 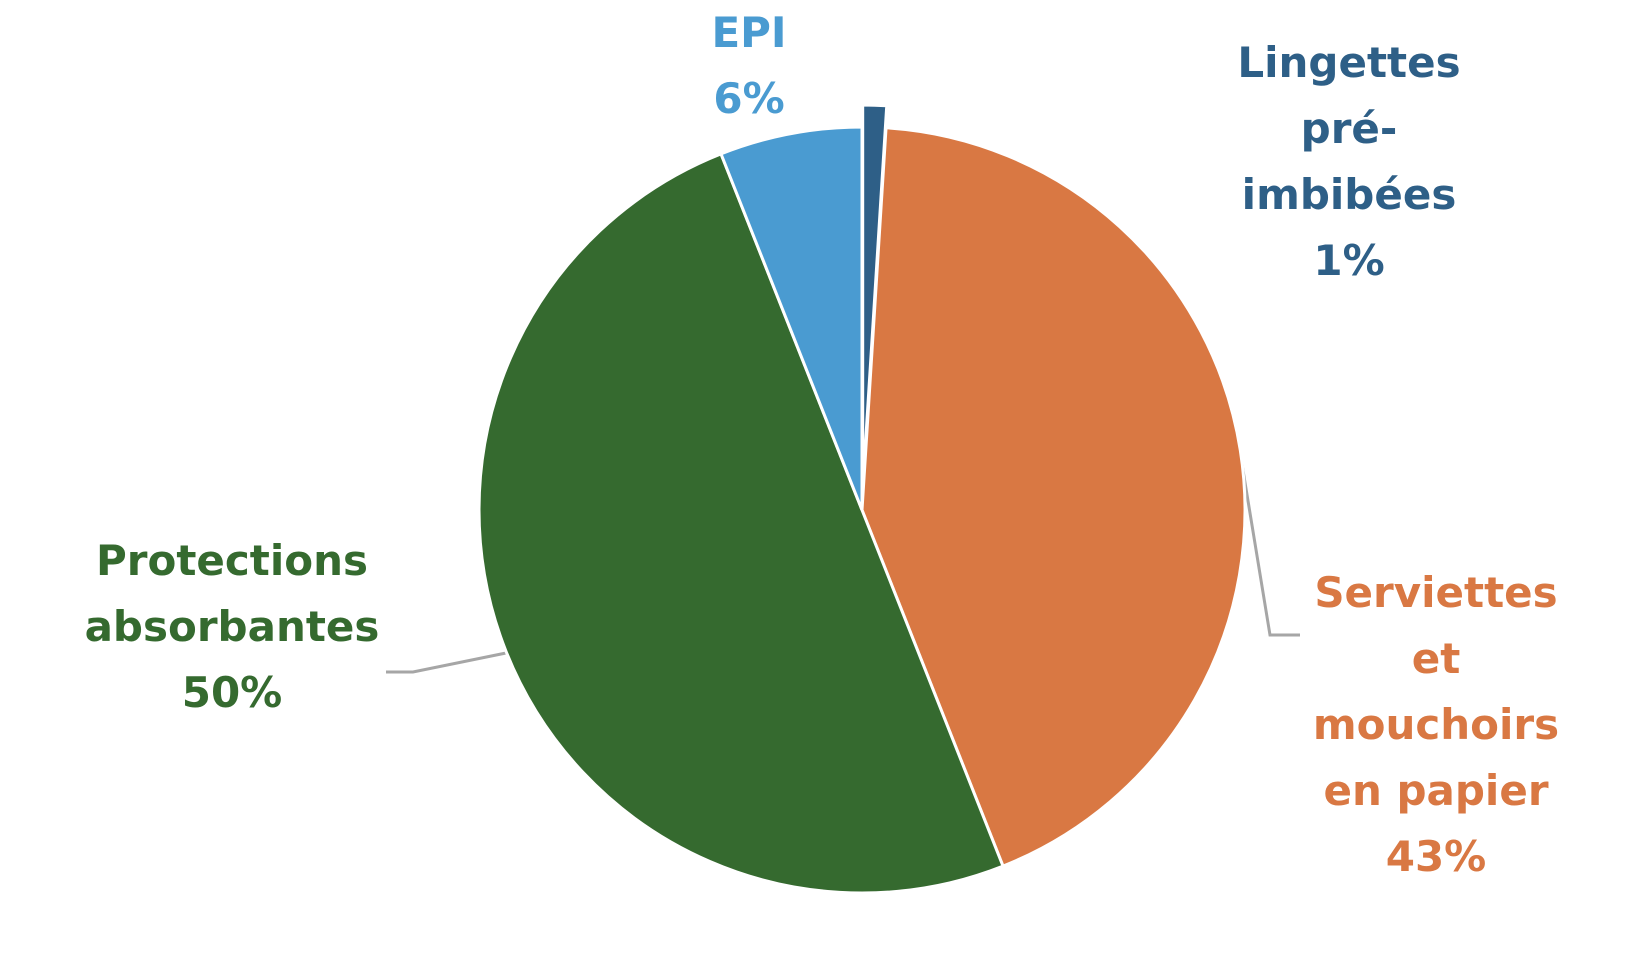 What do you see at coordinates (1349, 260) in the screenshot?
I see `percent-label: 1%` at bounding box center [1349, 260].